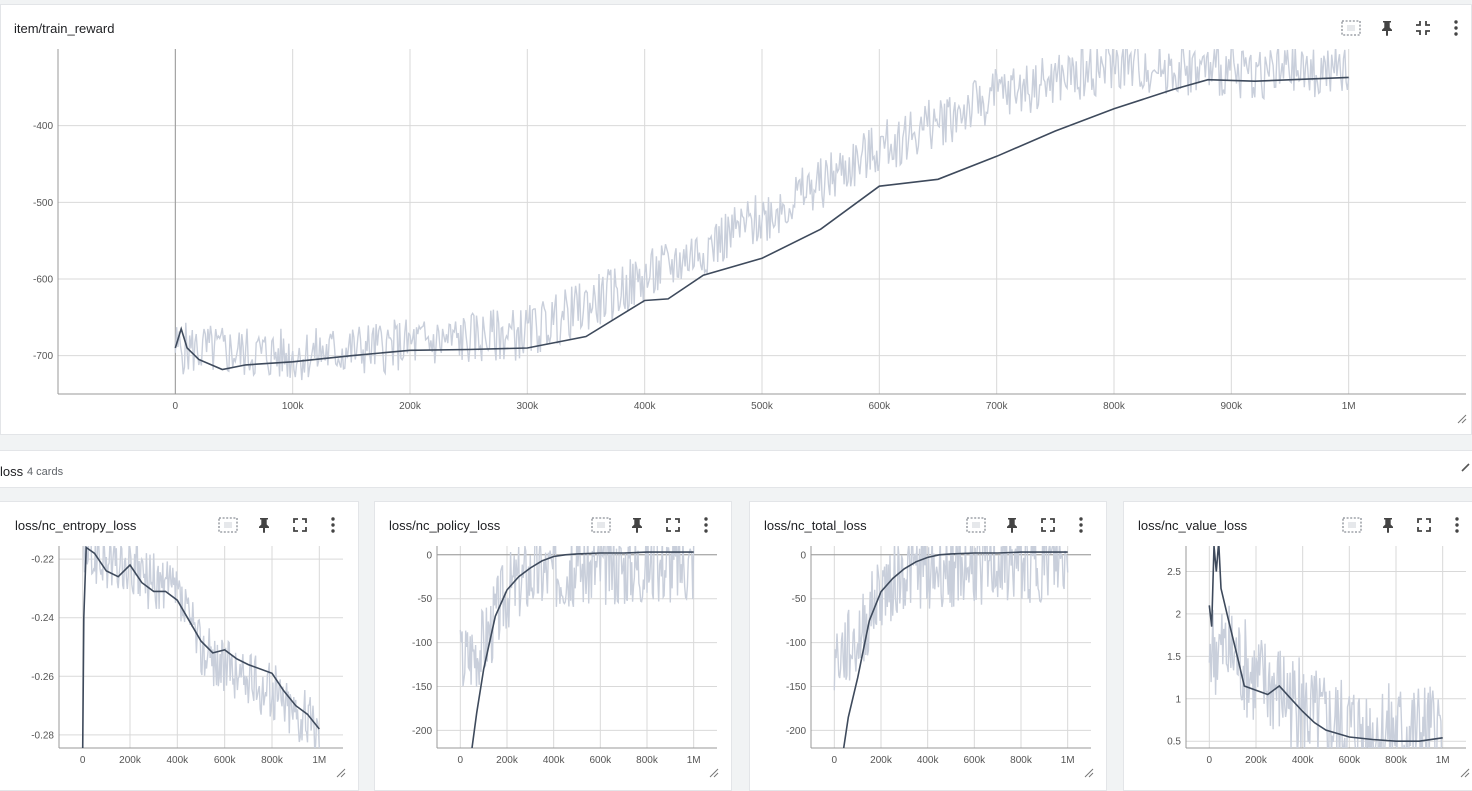 The image size is (1472, 791). I want to click on x-tick-label: 900k, so click(1231, 406).